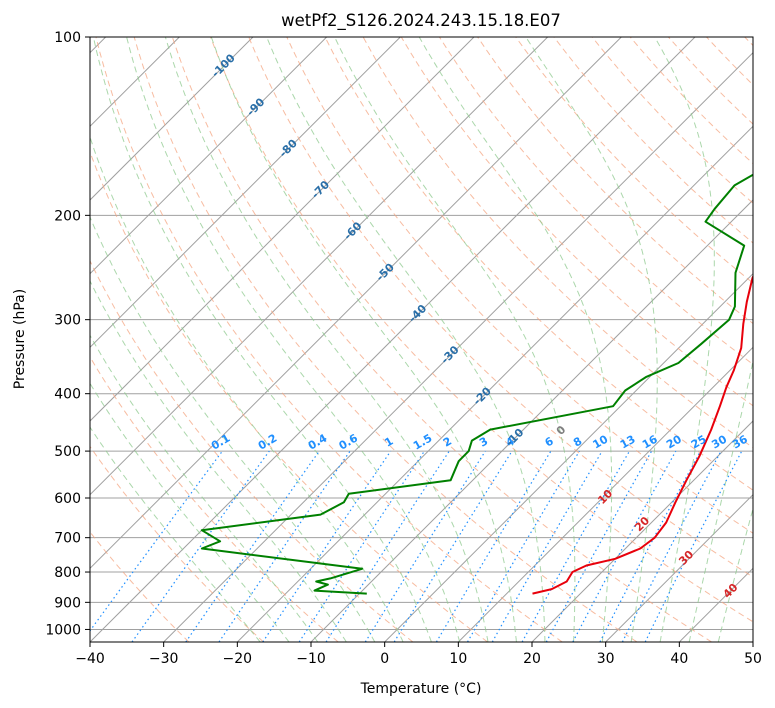 Image resolution: width=775 pixels, height=708 pixels. I want to click on y-axis-label: Pressure (hPa), so click(20, 339).